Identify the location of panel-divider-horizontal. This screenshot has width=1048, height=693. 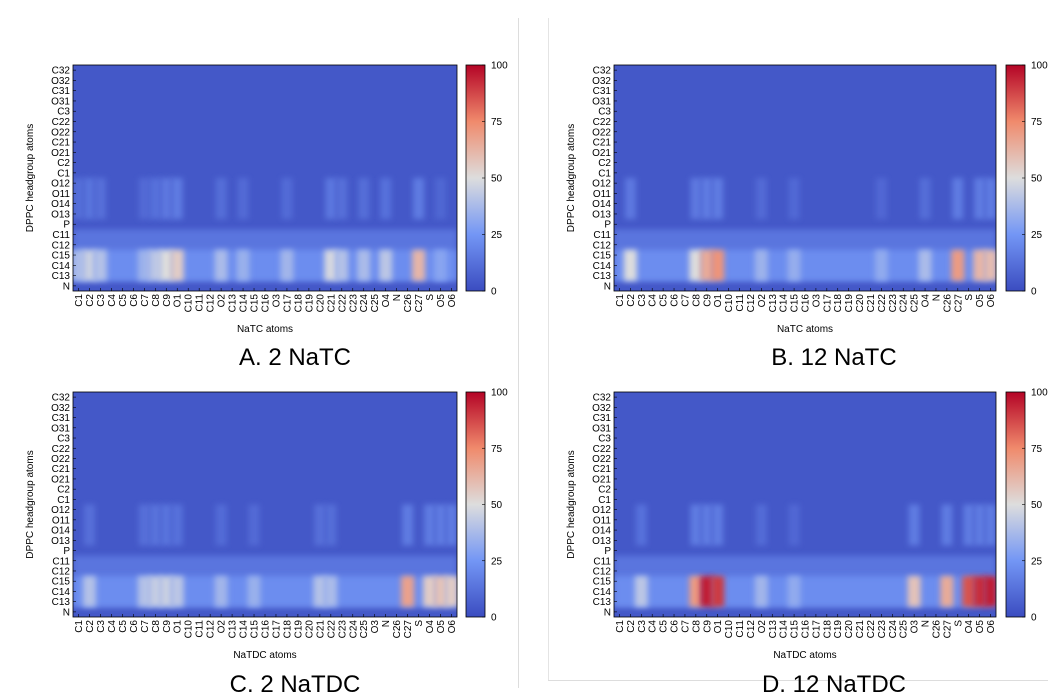
(798, 680).